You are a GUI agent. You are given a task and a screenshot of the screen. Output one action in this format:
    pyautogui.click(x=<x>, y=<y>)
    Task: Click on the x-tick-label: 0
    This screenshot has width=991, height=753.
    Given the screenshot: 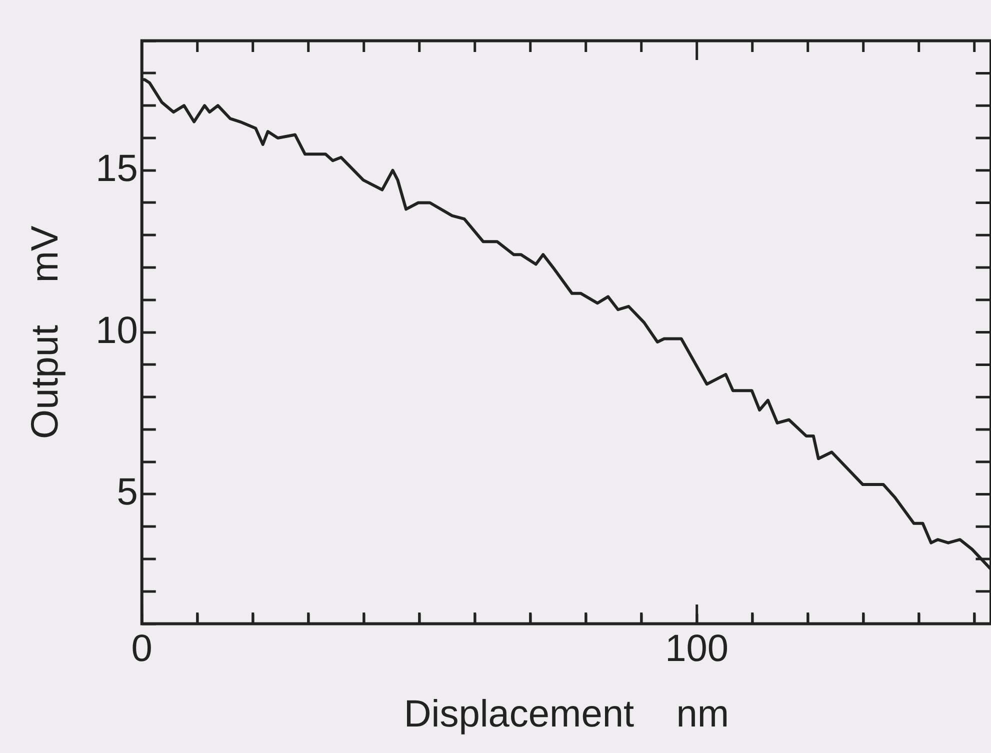 What is the action you would take?
    pyautogui.click(x=141, y=649)
    